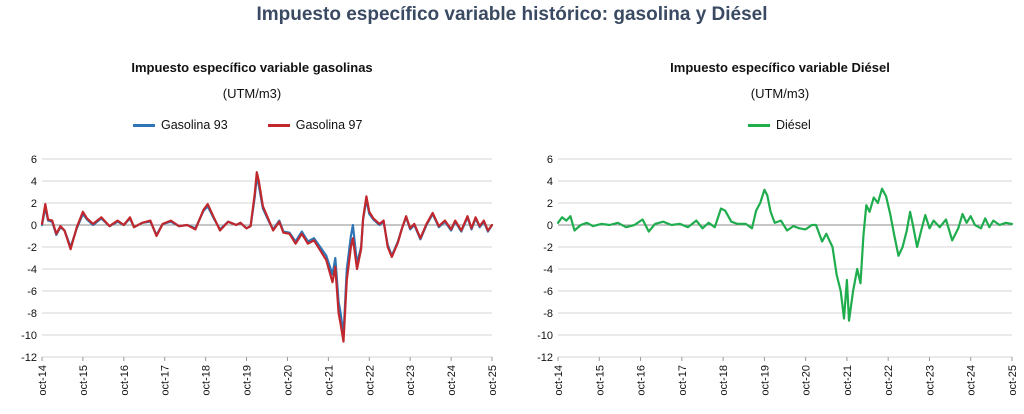 The image size is (1024, 414). What do you see at coordinates (759, 125) in the screenshot?
I see `legend-swatch-diesel` at bounding box center [759, 125].